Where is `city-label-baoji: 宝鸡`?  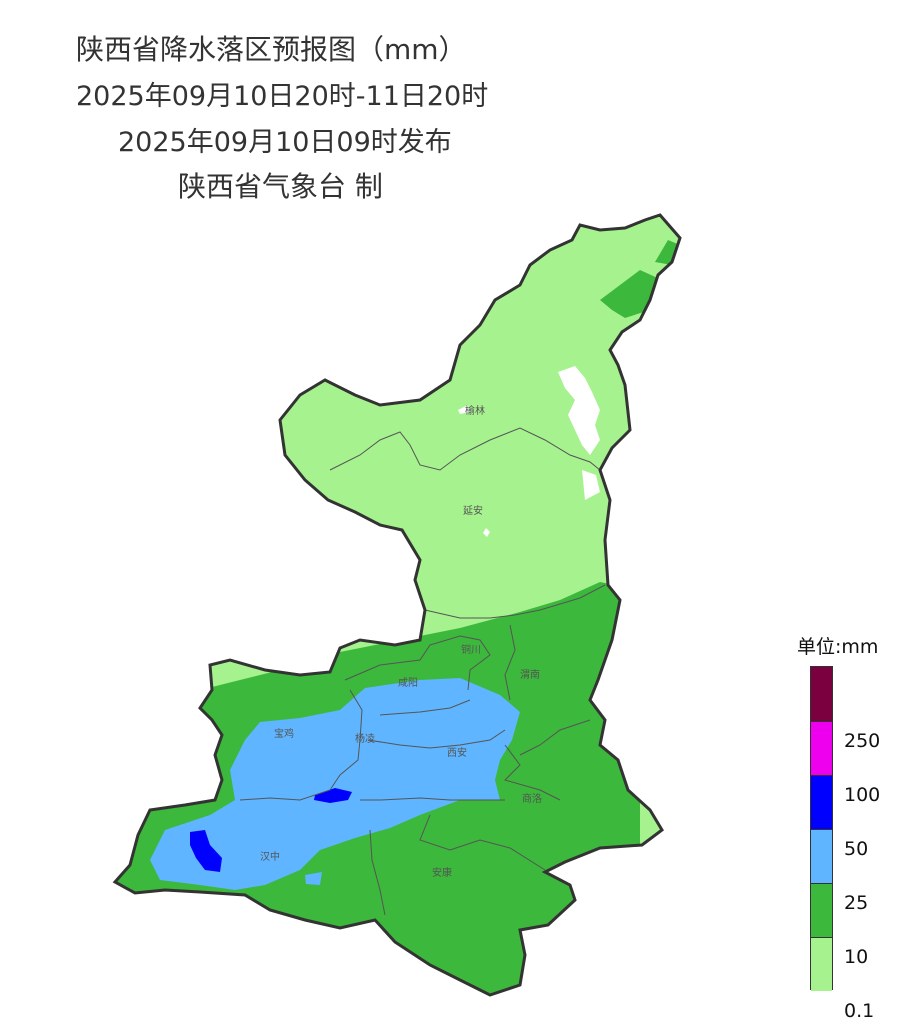
city-label-baoji: 宝鸡 is located at coordinates (284, 733).